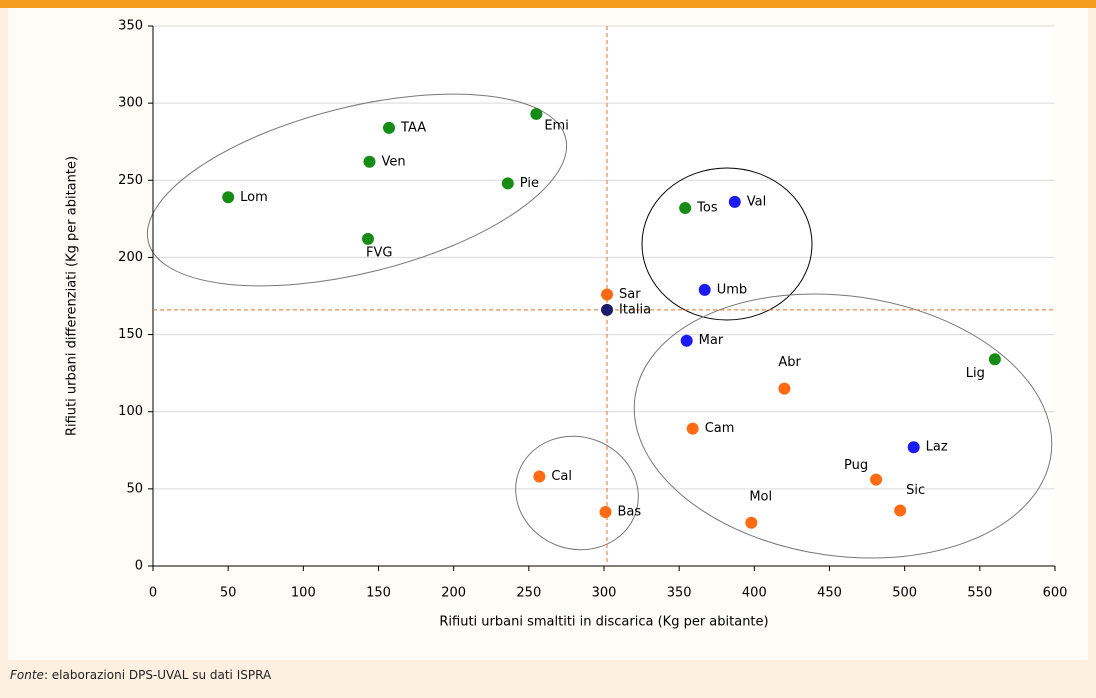  Describe the element at coordinates (378, 593) in the screenshot. I see `x-tick-label: 150` at that location.